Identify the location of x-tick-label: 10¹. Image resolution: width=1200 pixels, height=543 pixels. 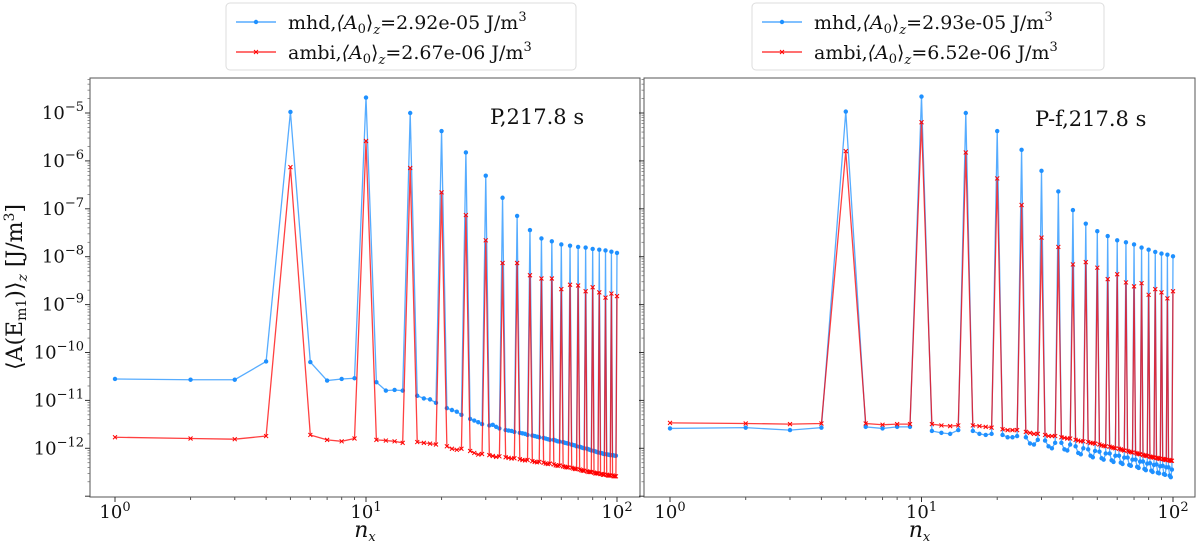
(365, 511).